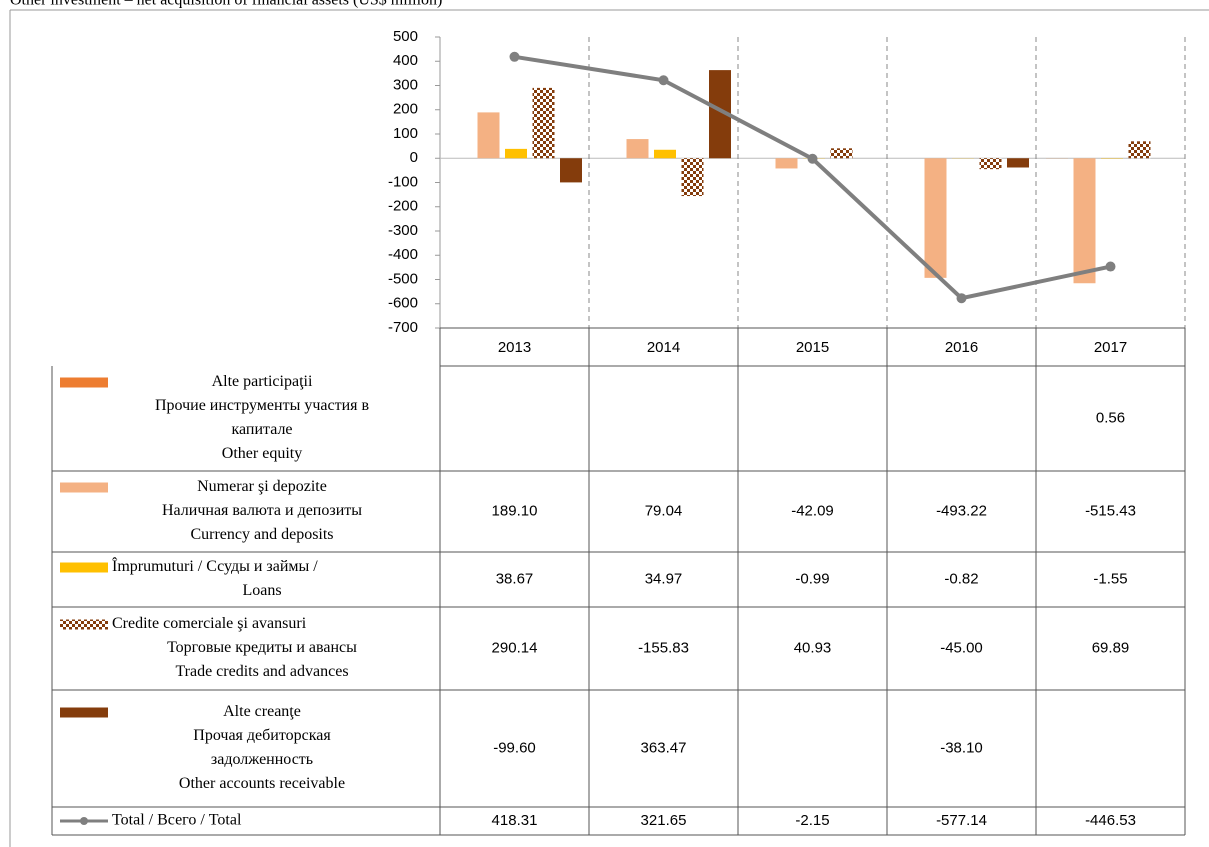  I want to click on legend-label: Loans, so click(261, 590).